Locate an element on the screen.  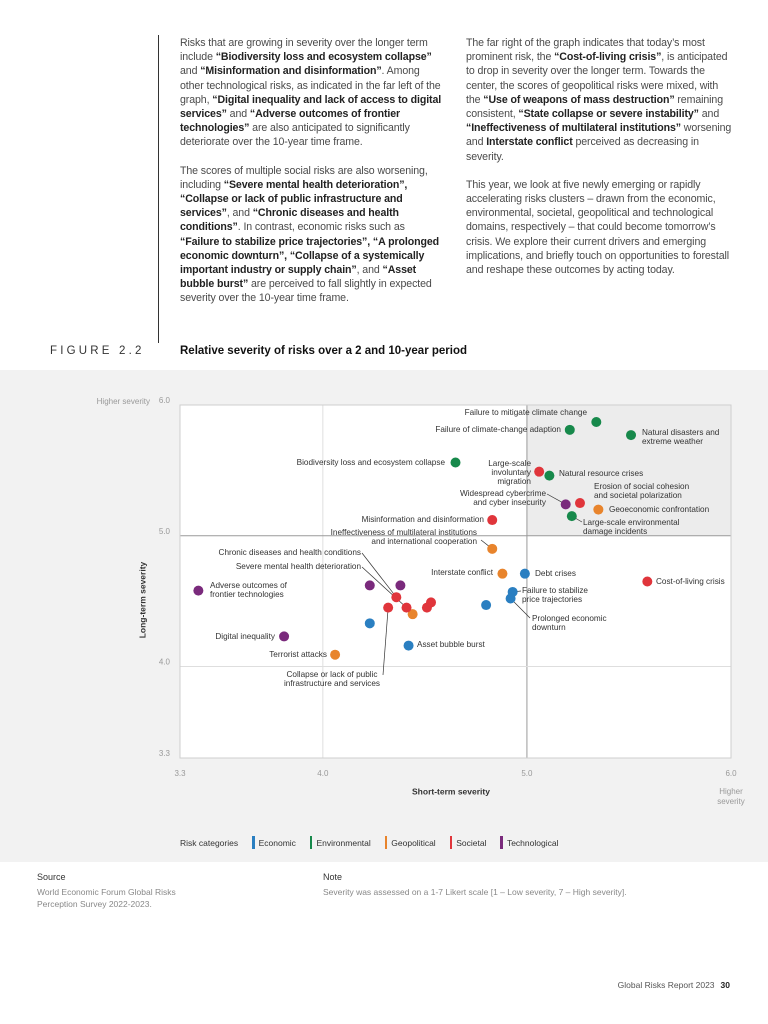
bold-text: “State collapse or severe instability” is located at coordinates (608, 114).